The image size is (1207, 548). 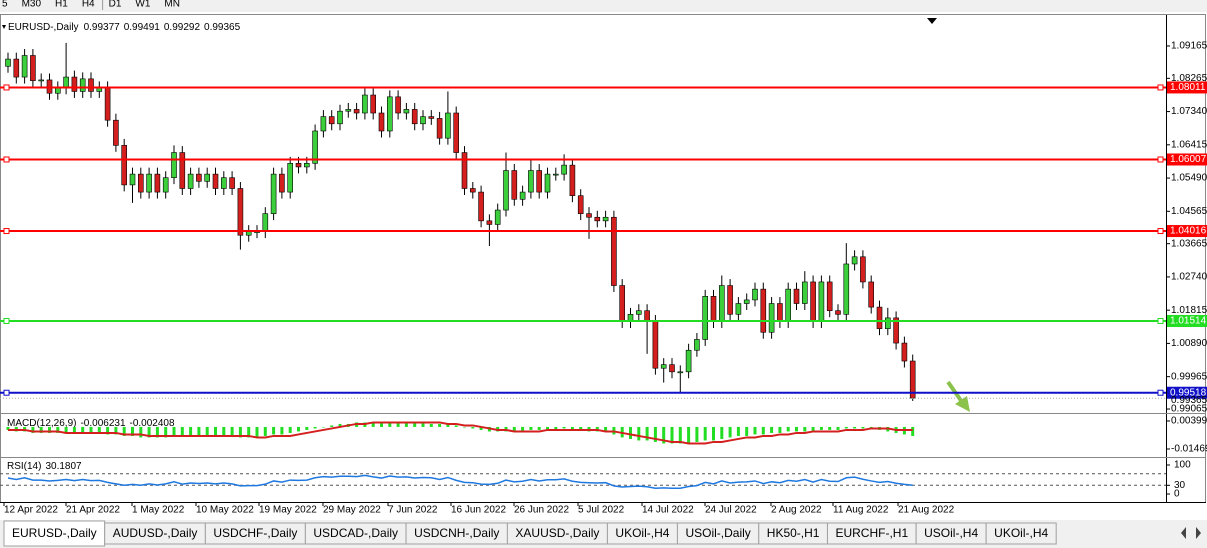 What do you see at coordinates (102, 27) in the screenshot?
I see `open-price: 0.99377` at bounding box center [102, 27].